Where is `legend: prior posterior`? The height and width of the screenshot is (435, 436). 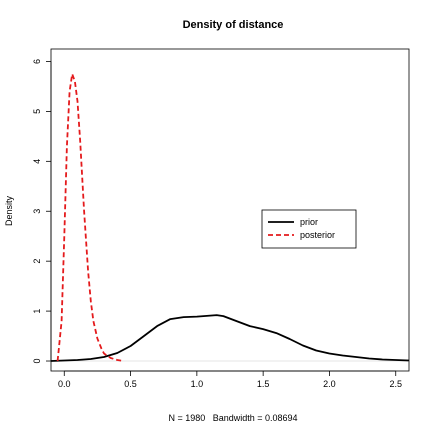 legend: prior posterior is located at coordinates (309, 229).